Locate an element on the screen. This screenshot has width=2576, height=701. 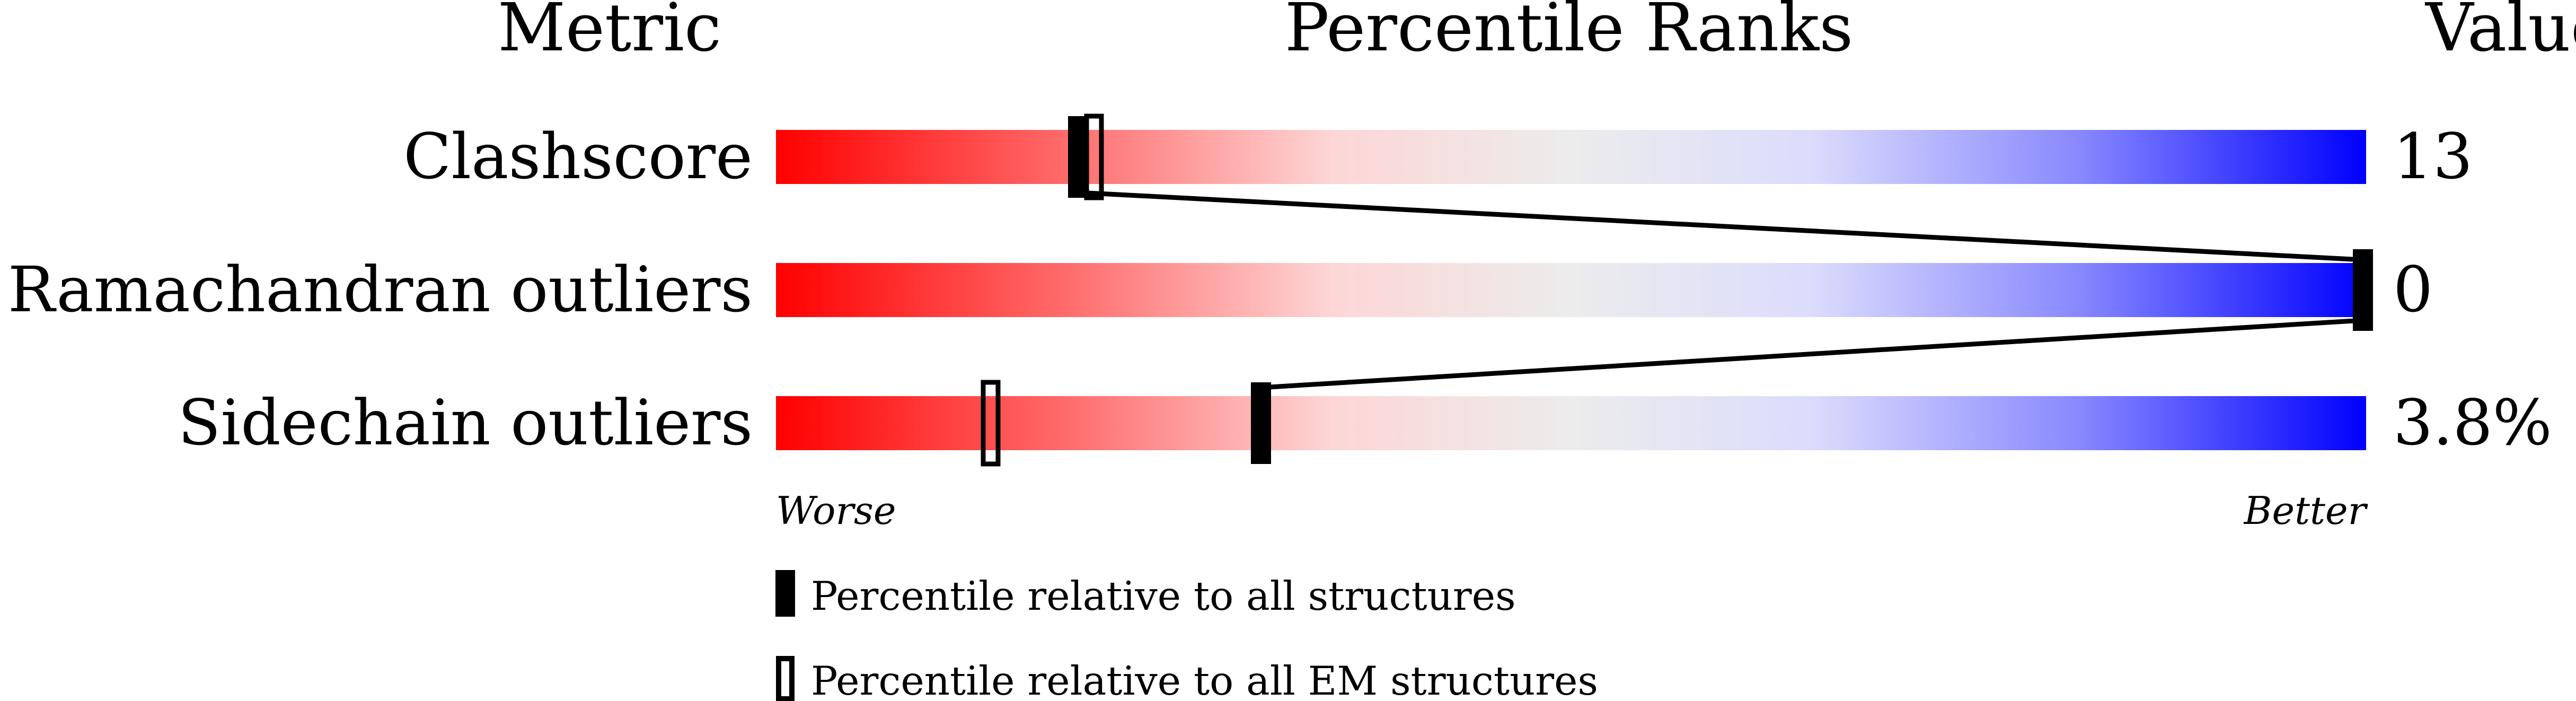
header-value: Value is located at coordinates (2500, 33).